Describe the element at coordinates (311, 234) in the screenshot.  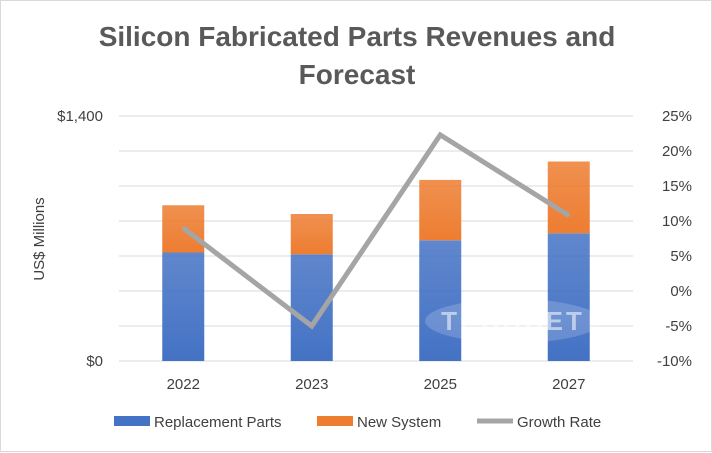
I see `bar-new-system-2023` at that location.